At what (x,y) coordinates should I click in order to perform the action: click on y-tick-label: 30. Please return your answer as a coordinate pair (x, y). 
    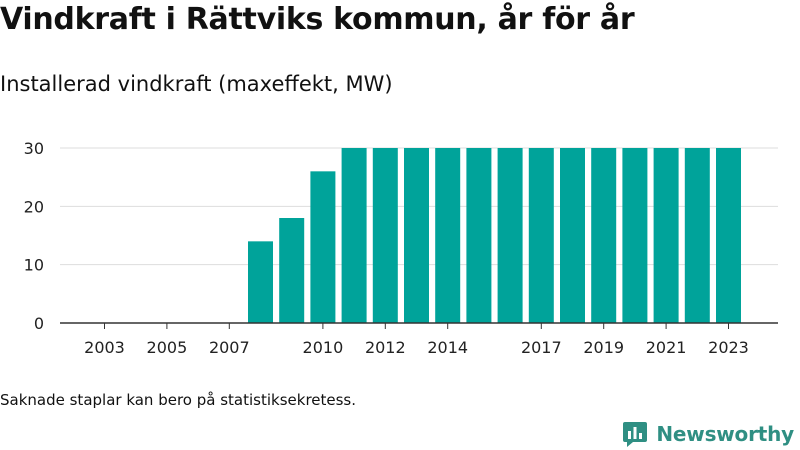
    Looking at the image, I should click on (34, 148).